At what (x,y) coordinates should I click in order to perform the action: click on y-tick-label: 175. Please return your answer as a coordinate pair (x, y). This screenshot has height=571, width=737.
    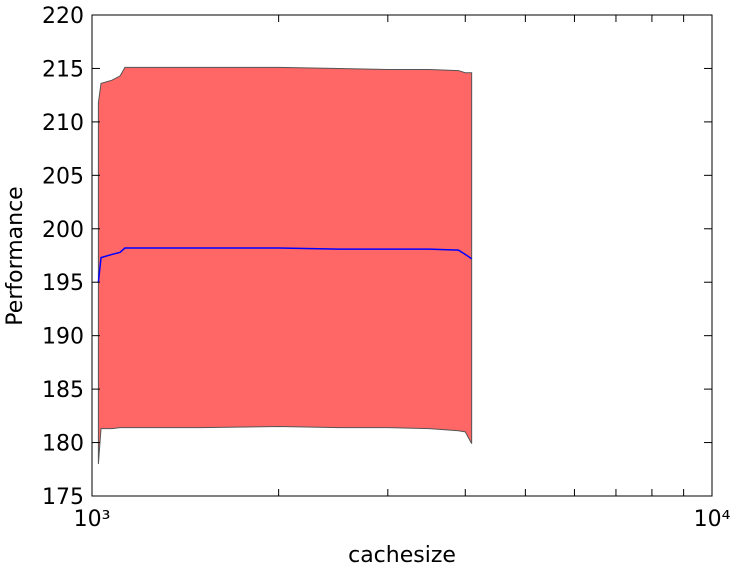
    Looking at the image, I should click on (63, 497).